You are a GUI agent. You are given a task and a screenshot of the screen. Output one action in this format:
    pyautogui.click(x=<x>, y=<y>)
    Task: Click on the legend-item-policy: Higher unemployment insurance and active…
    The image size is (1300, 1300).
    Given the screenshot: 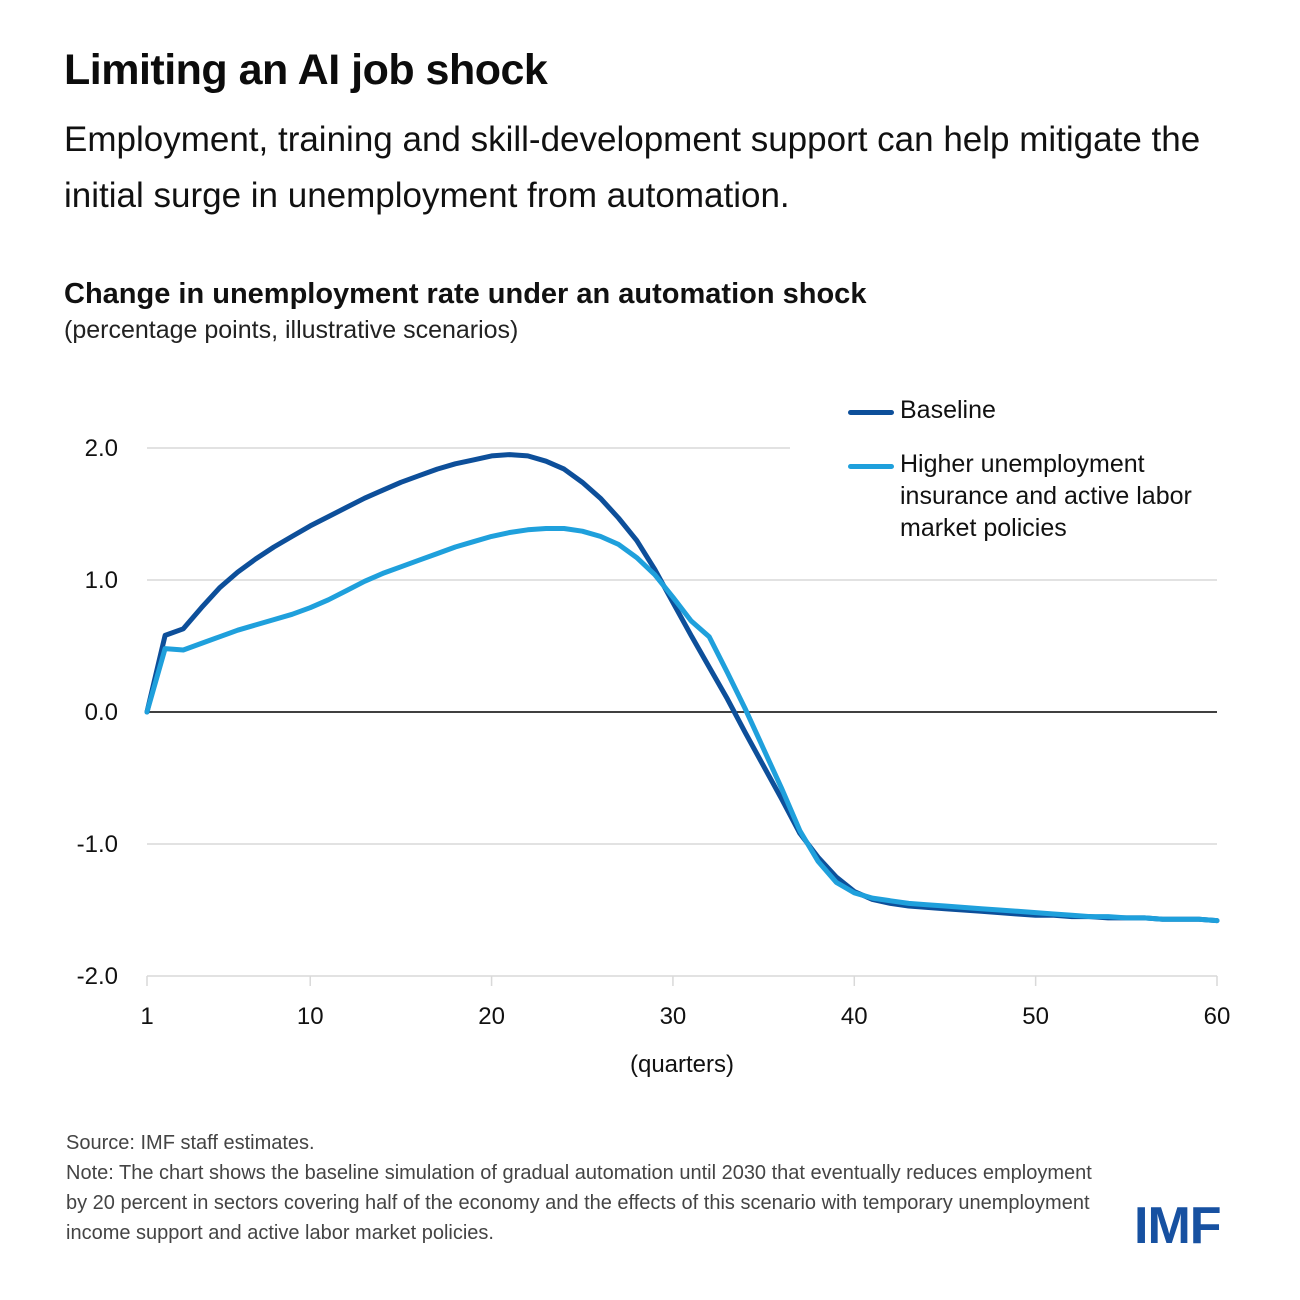 What is the action you would take?
    pyautogui.click(x=1048, y=496)
    